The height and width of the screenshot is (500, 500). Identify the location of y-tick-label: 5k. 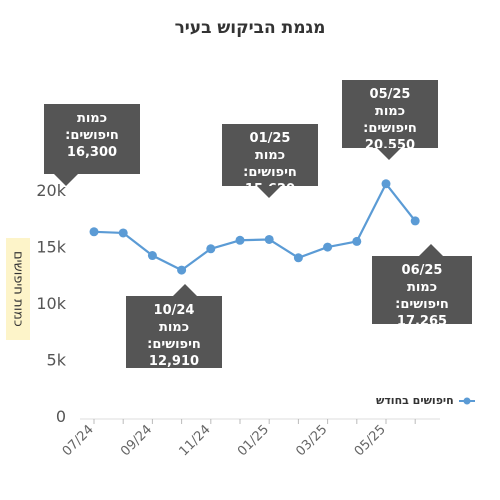
(57, 360).